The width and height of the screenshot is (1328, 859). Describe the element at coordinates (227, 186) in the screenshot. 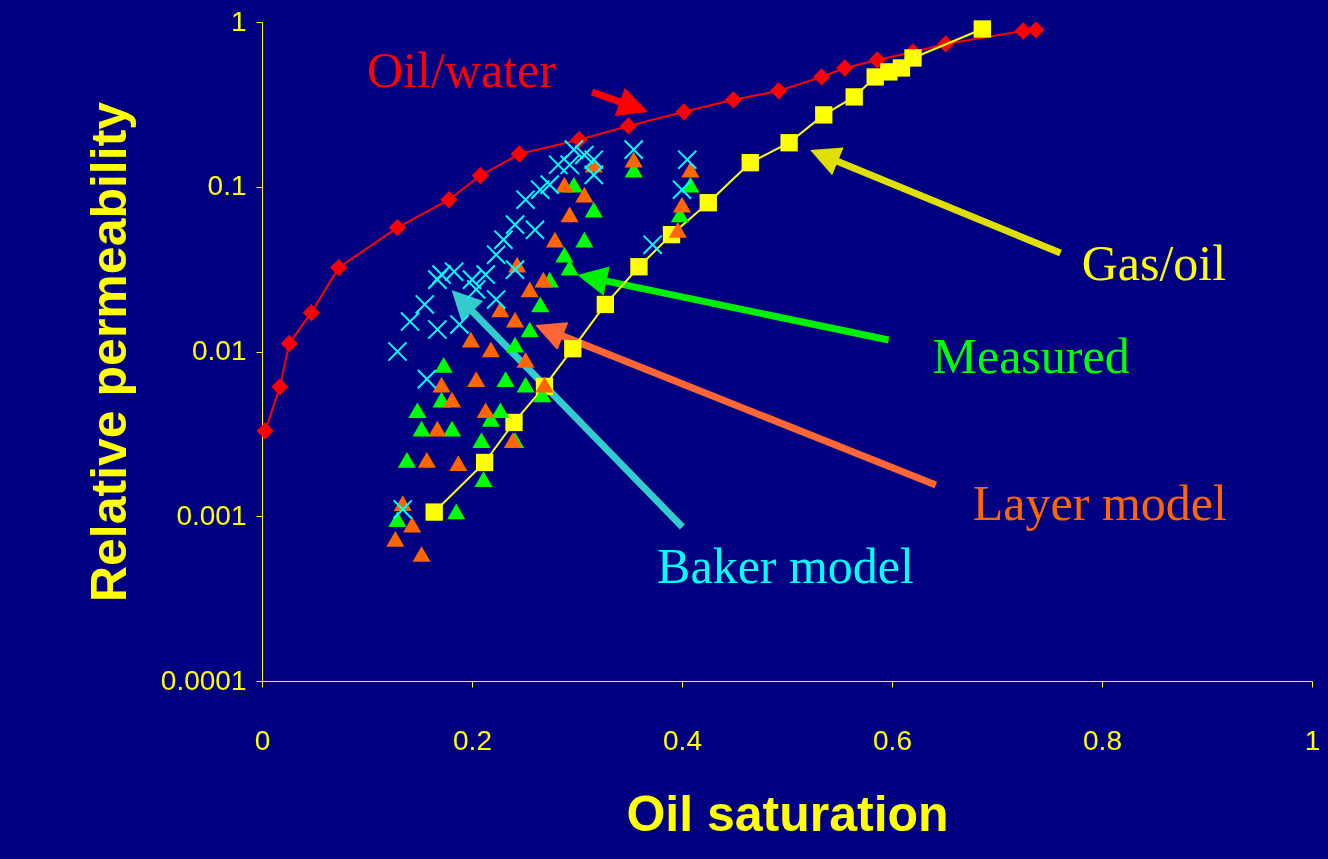

I see `y-tick-label: 0.1` at that location.